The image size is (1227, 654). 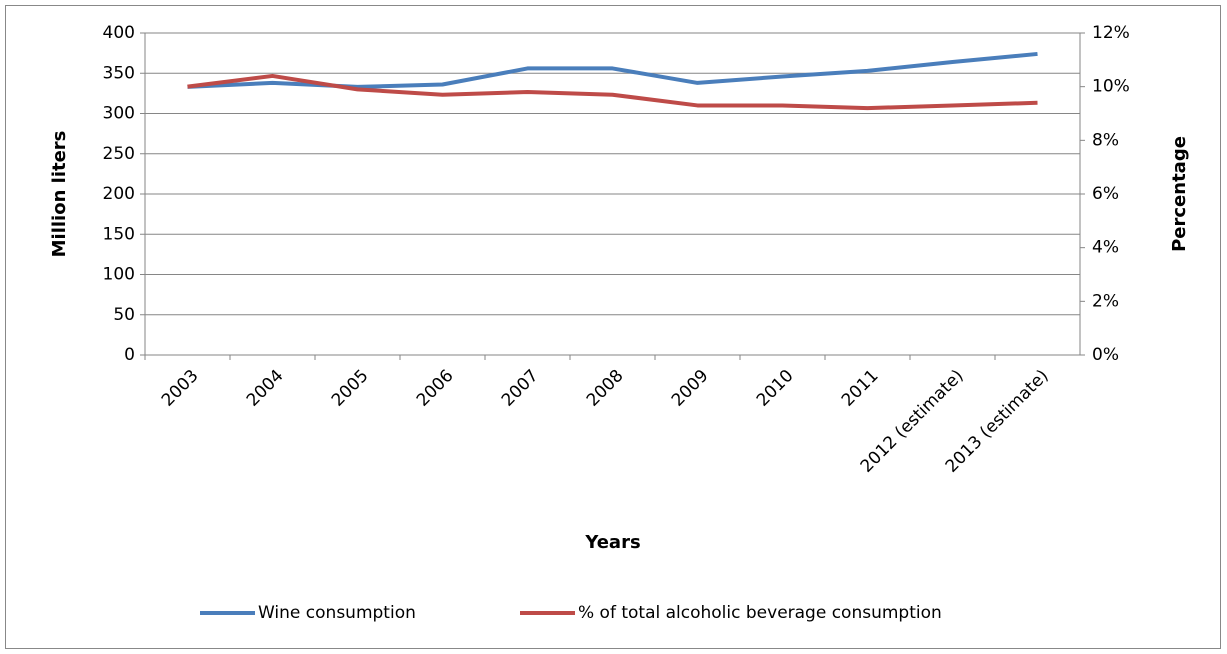 I want to click on x-axis-title: Years, so click(x=612, y=542).